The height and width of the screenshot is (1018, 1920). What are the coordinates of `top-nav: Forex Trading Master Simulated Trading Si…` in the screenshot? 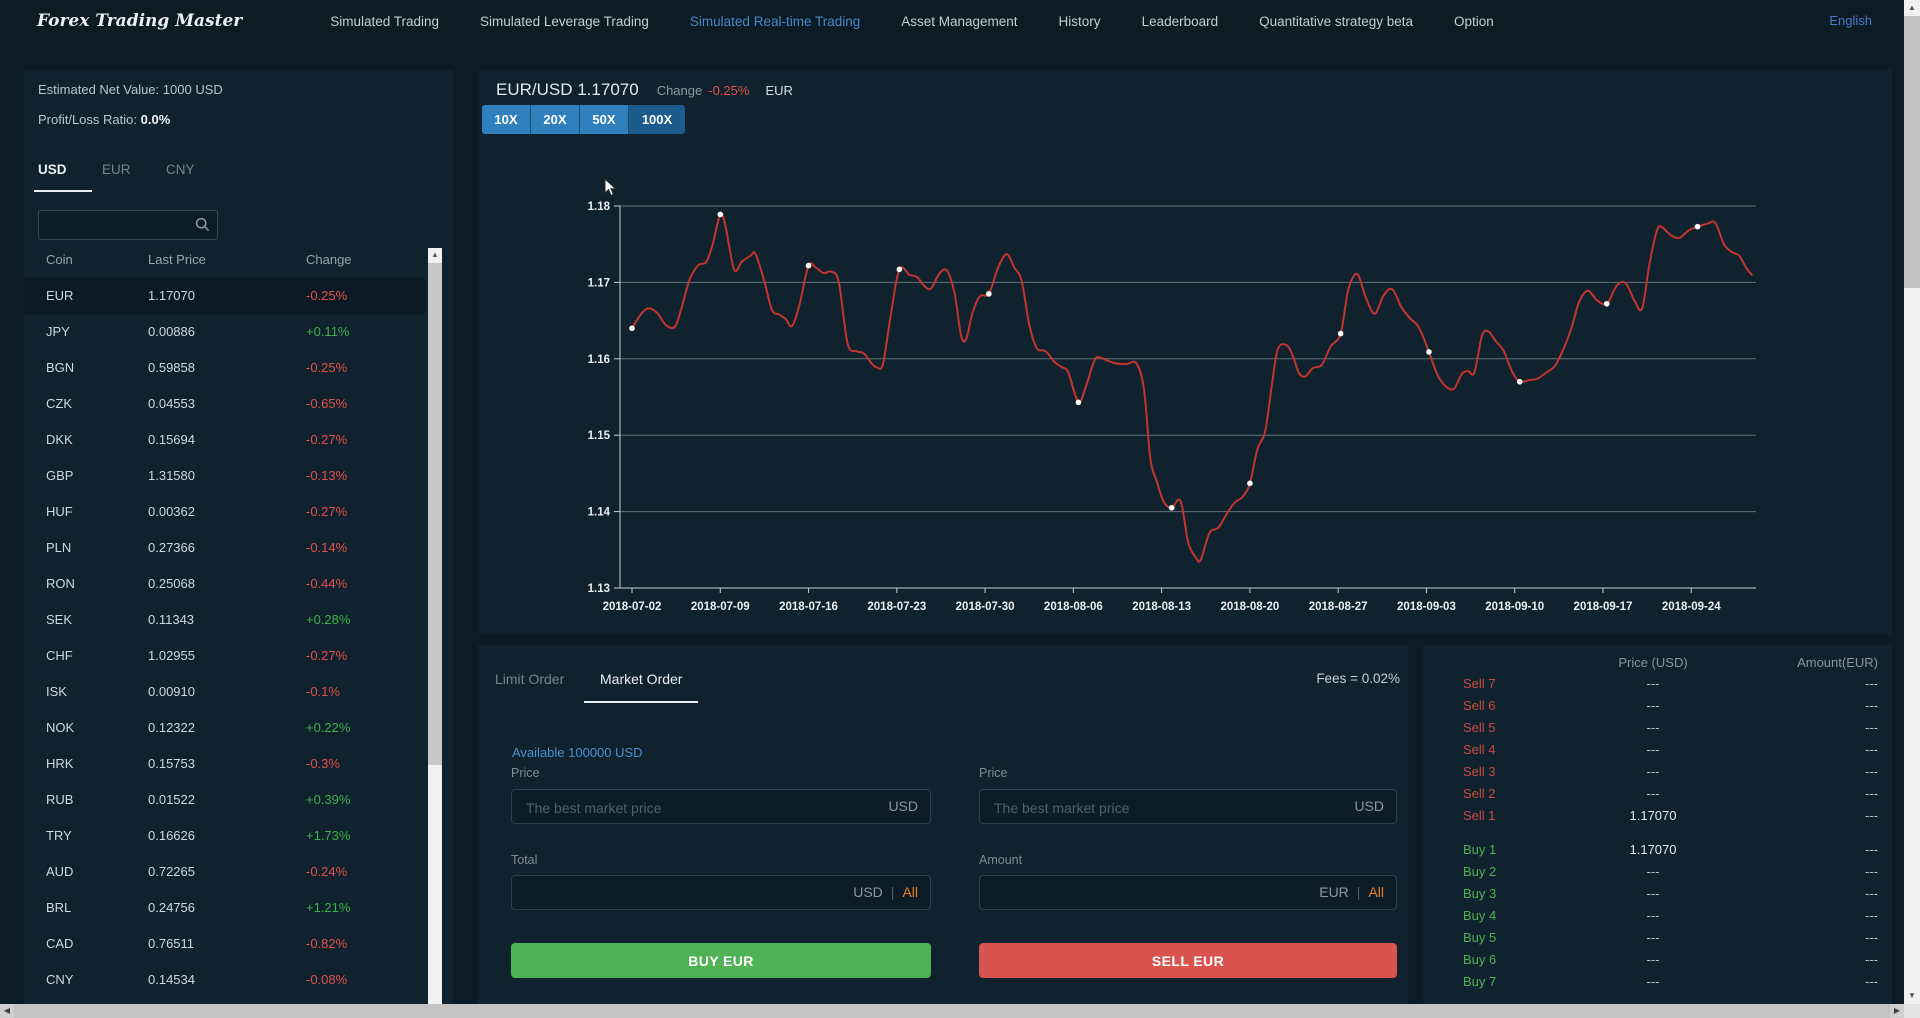 It's located at (960, 21).